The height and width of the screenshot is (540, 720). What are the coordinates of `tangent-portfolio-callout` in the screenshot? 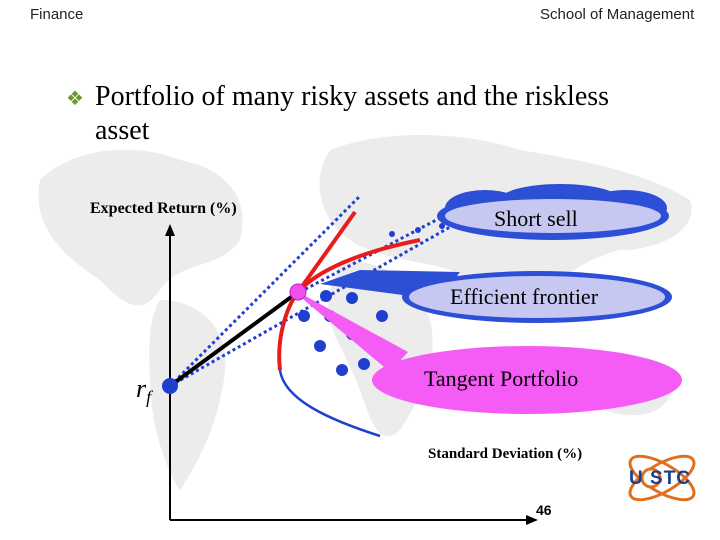 It's located at (527, 380).